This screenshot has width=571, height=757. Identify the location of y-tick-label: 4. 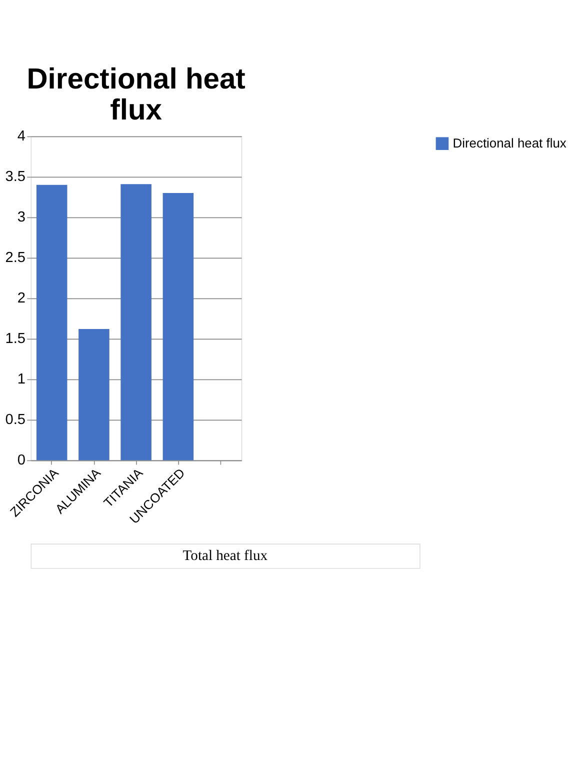
(21, 136).